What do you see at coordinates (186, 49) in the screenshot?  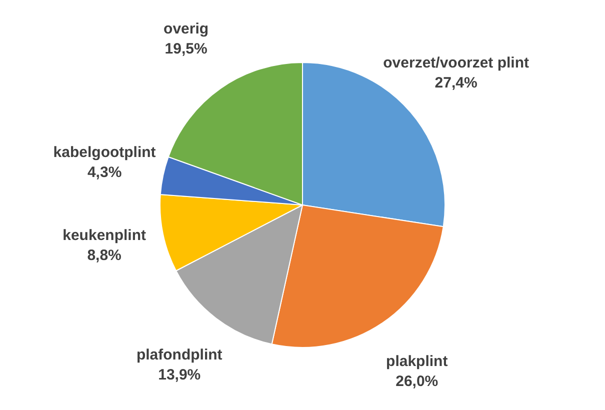 I see `data-label: 19,5%` at bounding box center [186, 49].